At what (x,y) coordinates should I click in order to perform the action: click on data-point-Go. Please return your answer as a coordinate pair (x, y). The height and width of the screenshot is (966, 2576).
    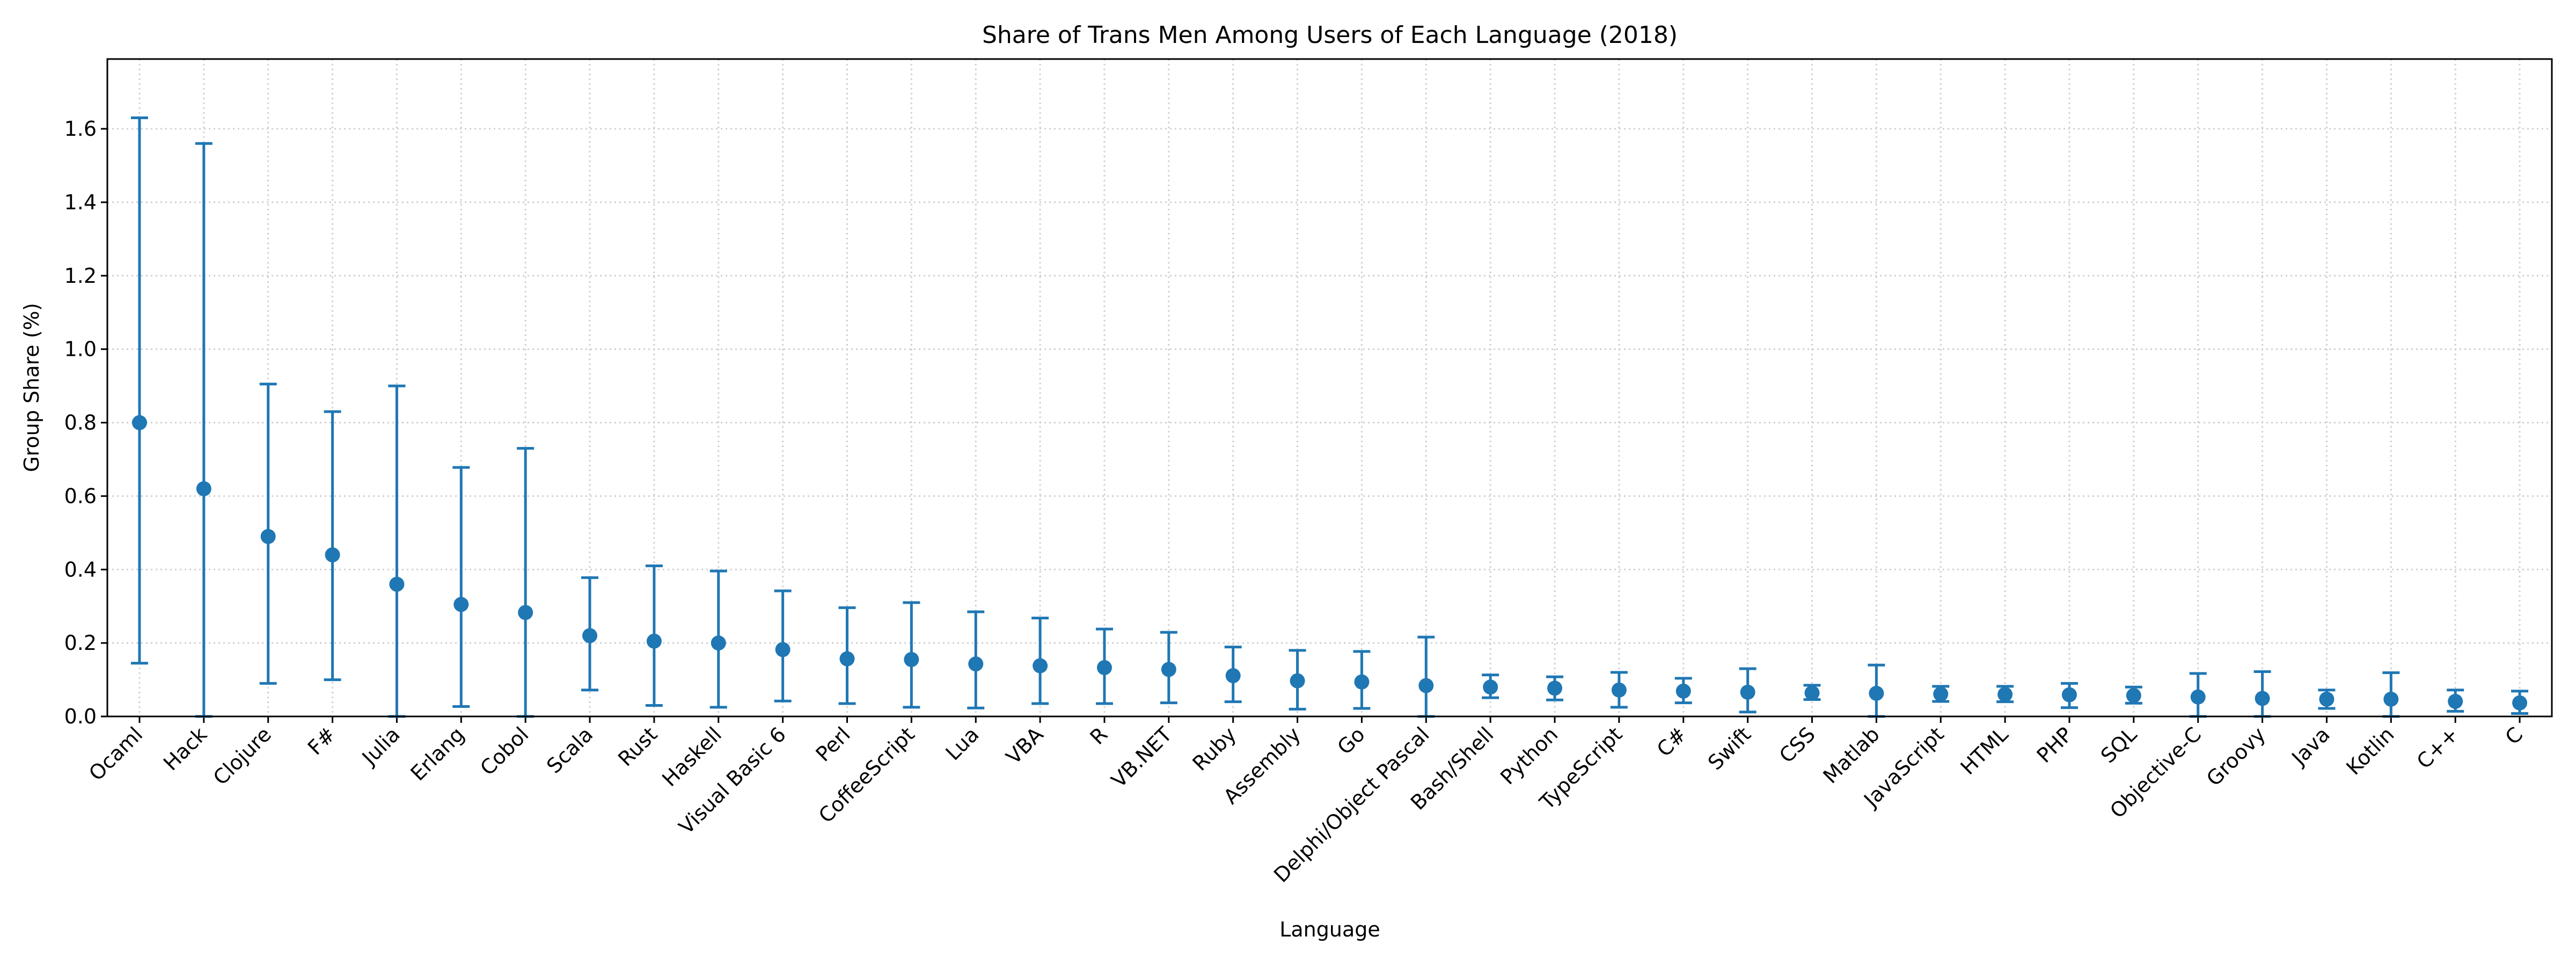
    Looking at the image, I should click on (1362, 682).